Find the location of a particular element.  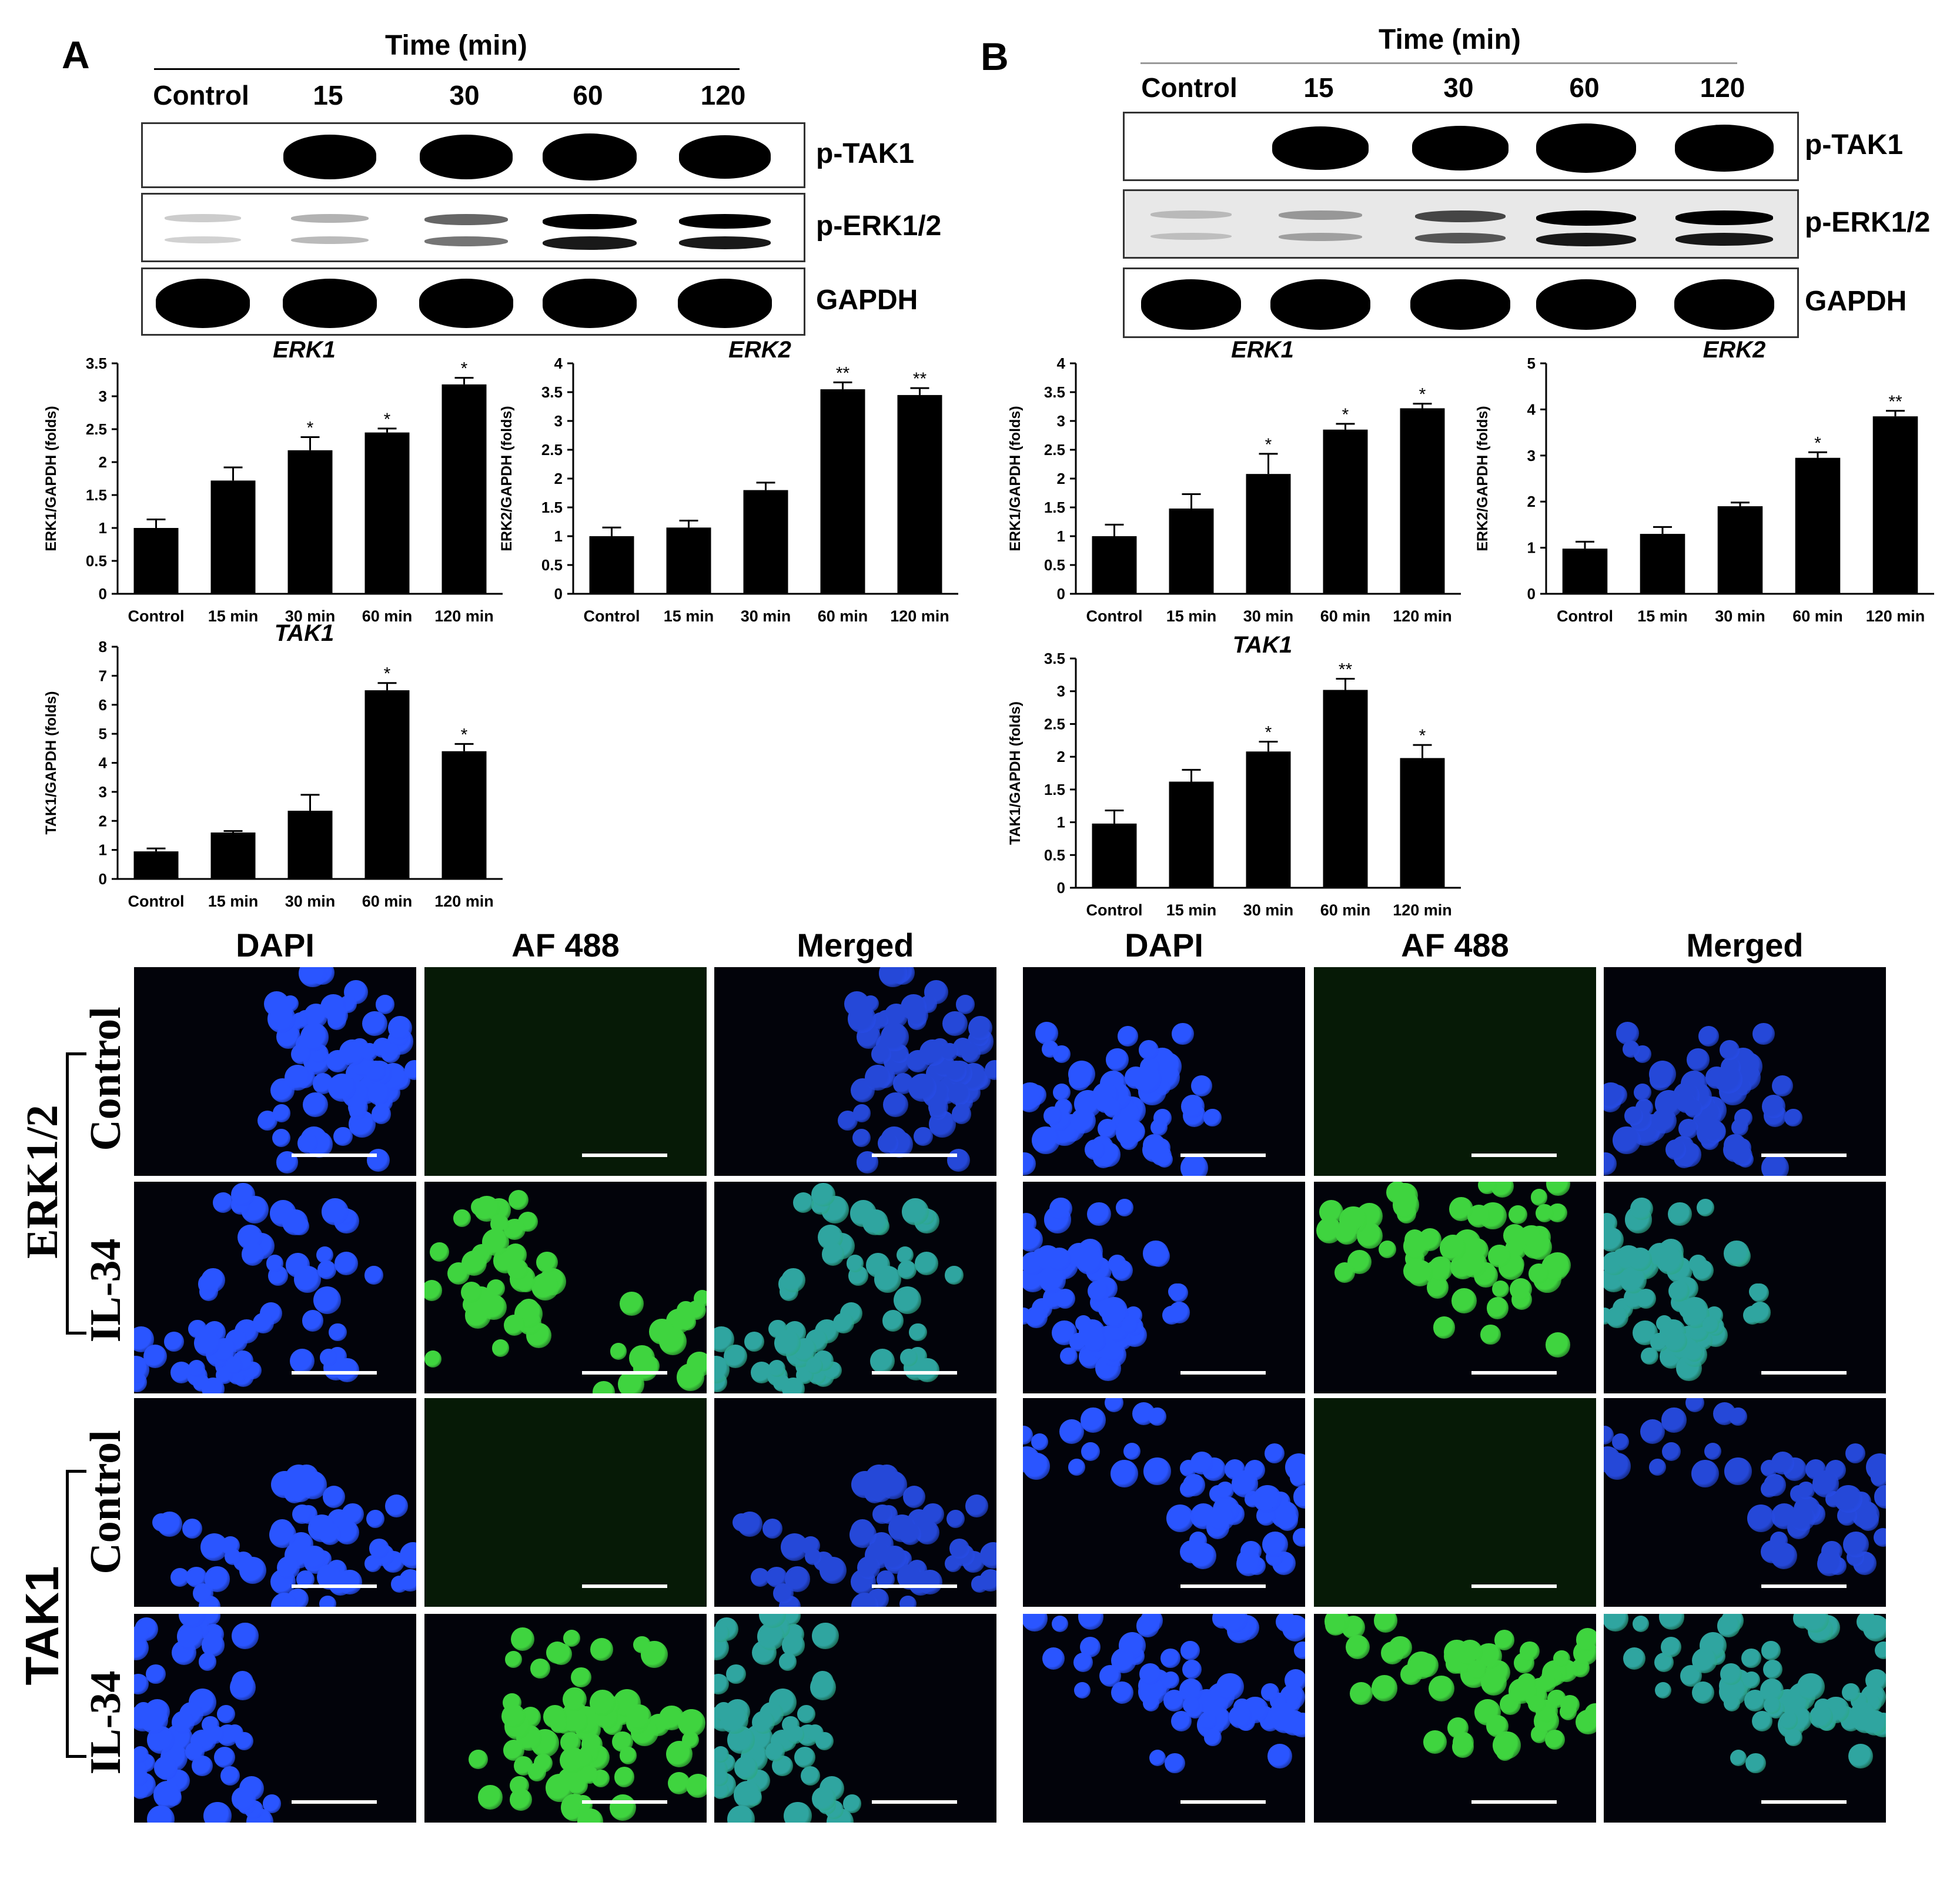

y-tick-label: 2 is located at coordinates (103, 821).